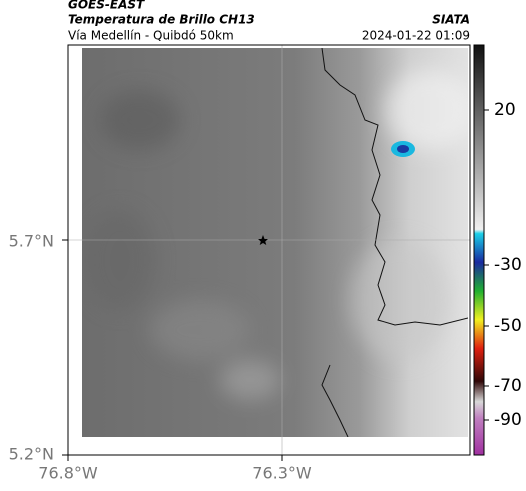  I want to click on lat-label: 5.7°N, so click(31, 241).